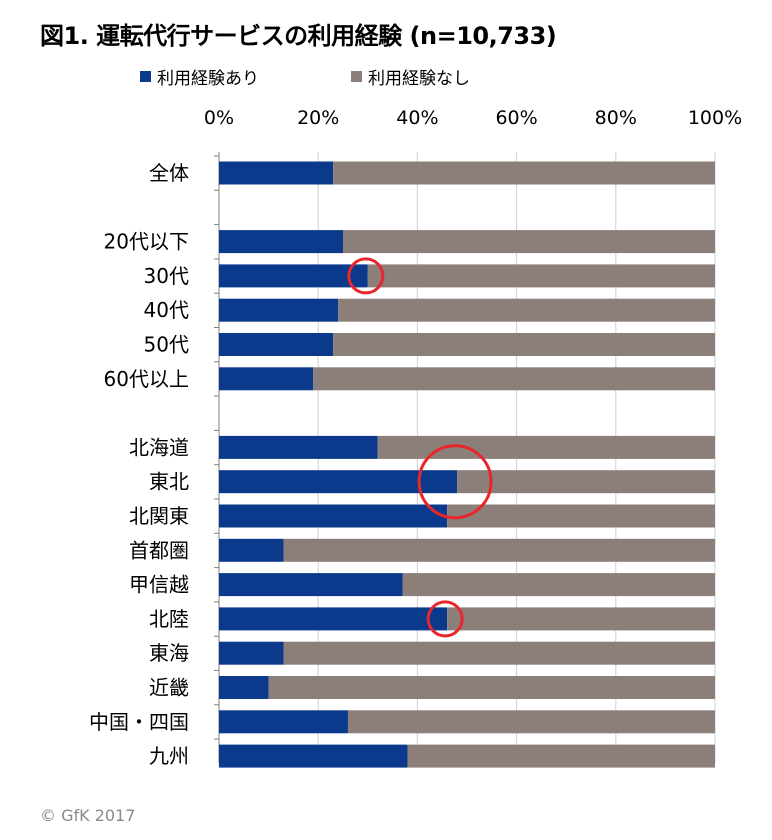 The image size is (772, 840). What do you see at coordinates (169, 619) in the screenshot?
I see `category-label: 北陸` at bounding box center [169, 619].